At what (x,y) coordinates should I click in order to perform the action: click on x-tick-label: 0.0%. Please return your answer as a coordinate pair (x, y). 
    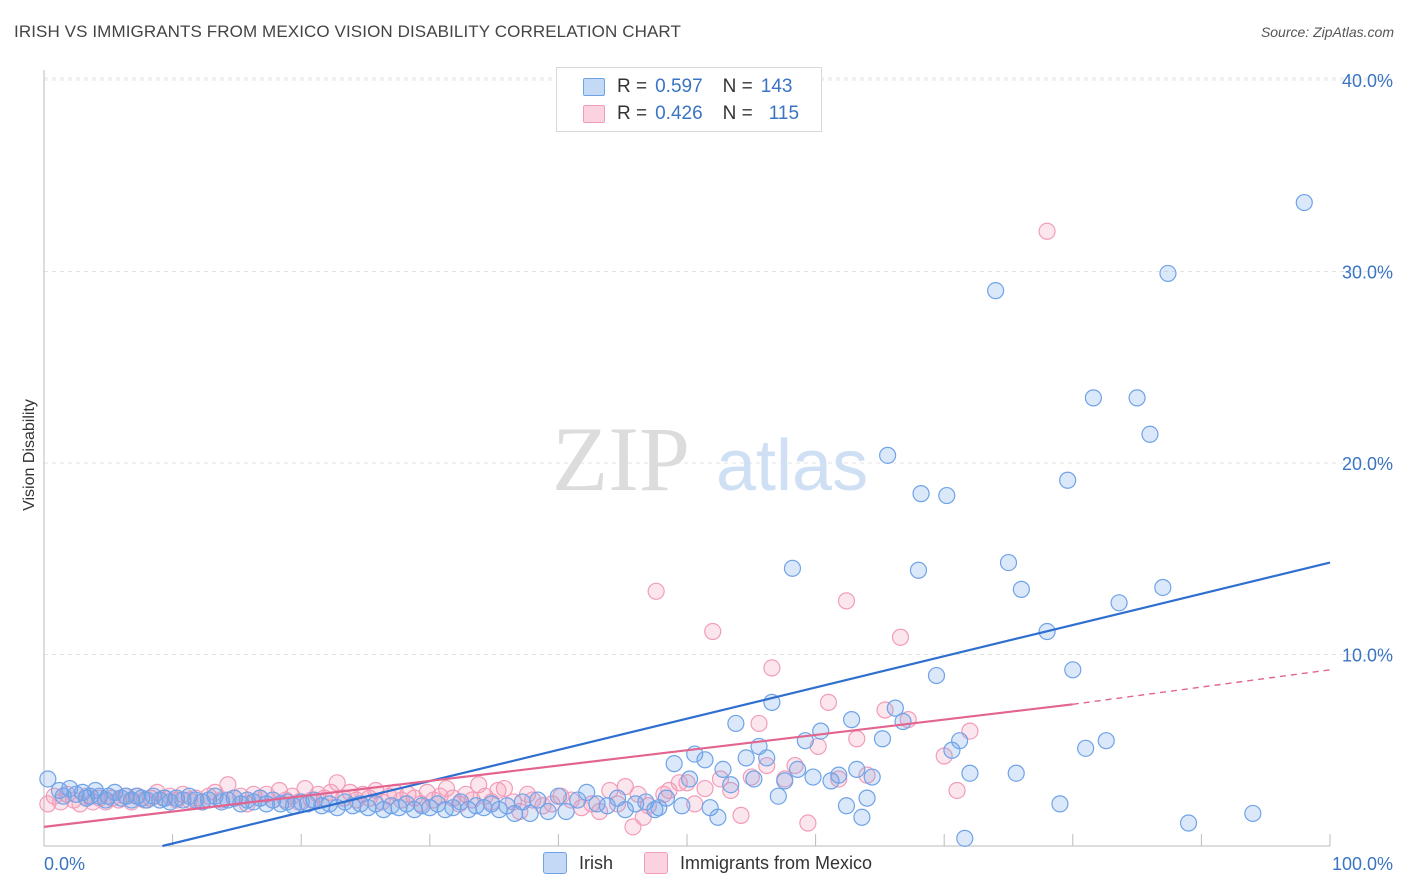
    Looking at the image, I should click on (64, 864).